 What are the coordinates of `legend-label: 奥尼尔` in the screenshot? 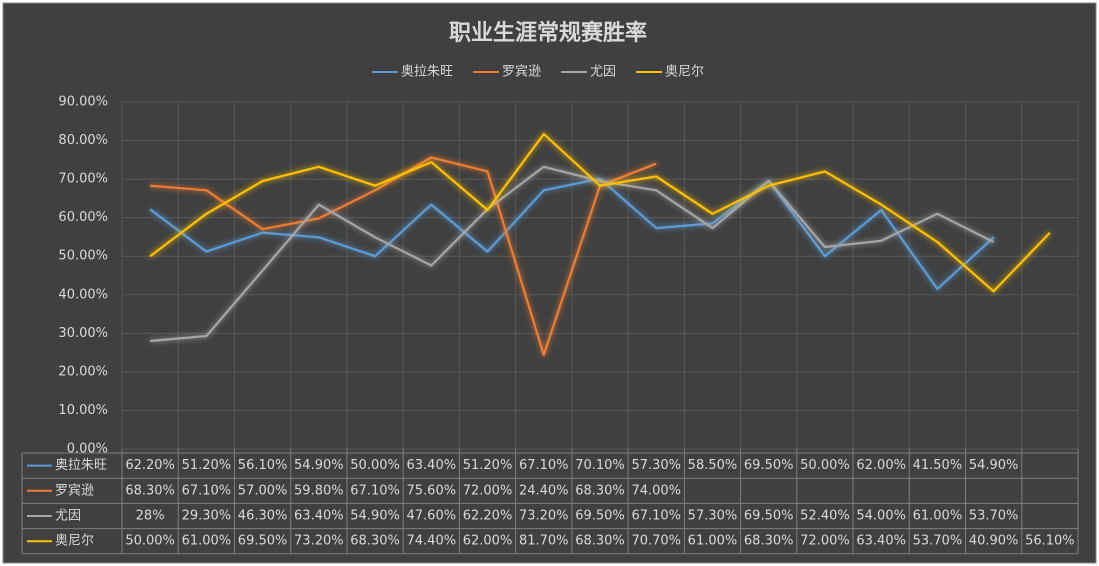 It's located at (684, 72).